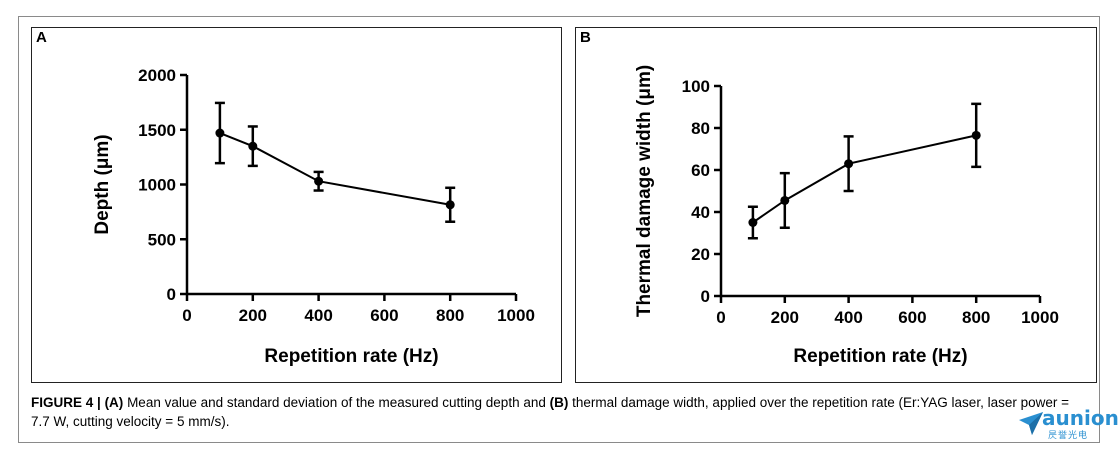  What do you see at coordinates (157, 185) in the screenshot?
I see `y-tick-label: 1000` at bounding box center [157, 185].